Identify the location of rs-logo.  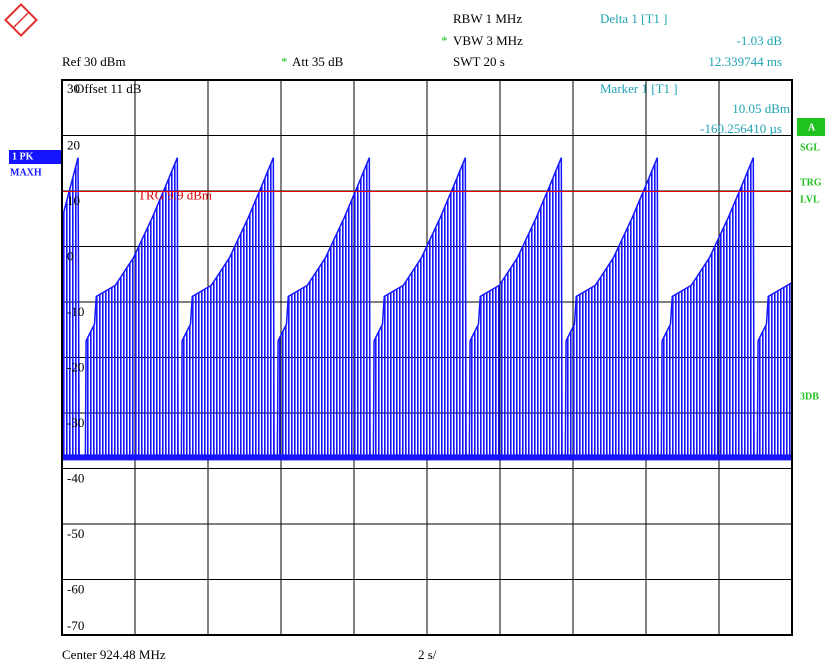
(21, 20).